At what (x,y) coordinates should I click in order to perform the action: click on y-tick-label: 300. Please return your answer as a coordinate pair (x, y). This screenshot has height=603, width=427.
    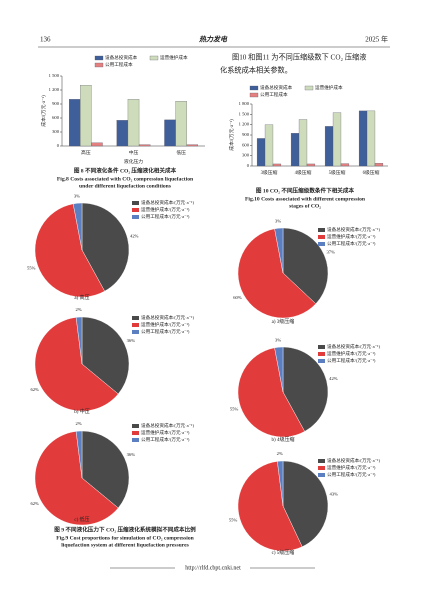
    Looking at the image, I should click on (246, 155).